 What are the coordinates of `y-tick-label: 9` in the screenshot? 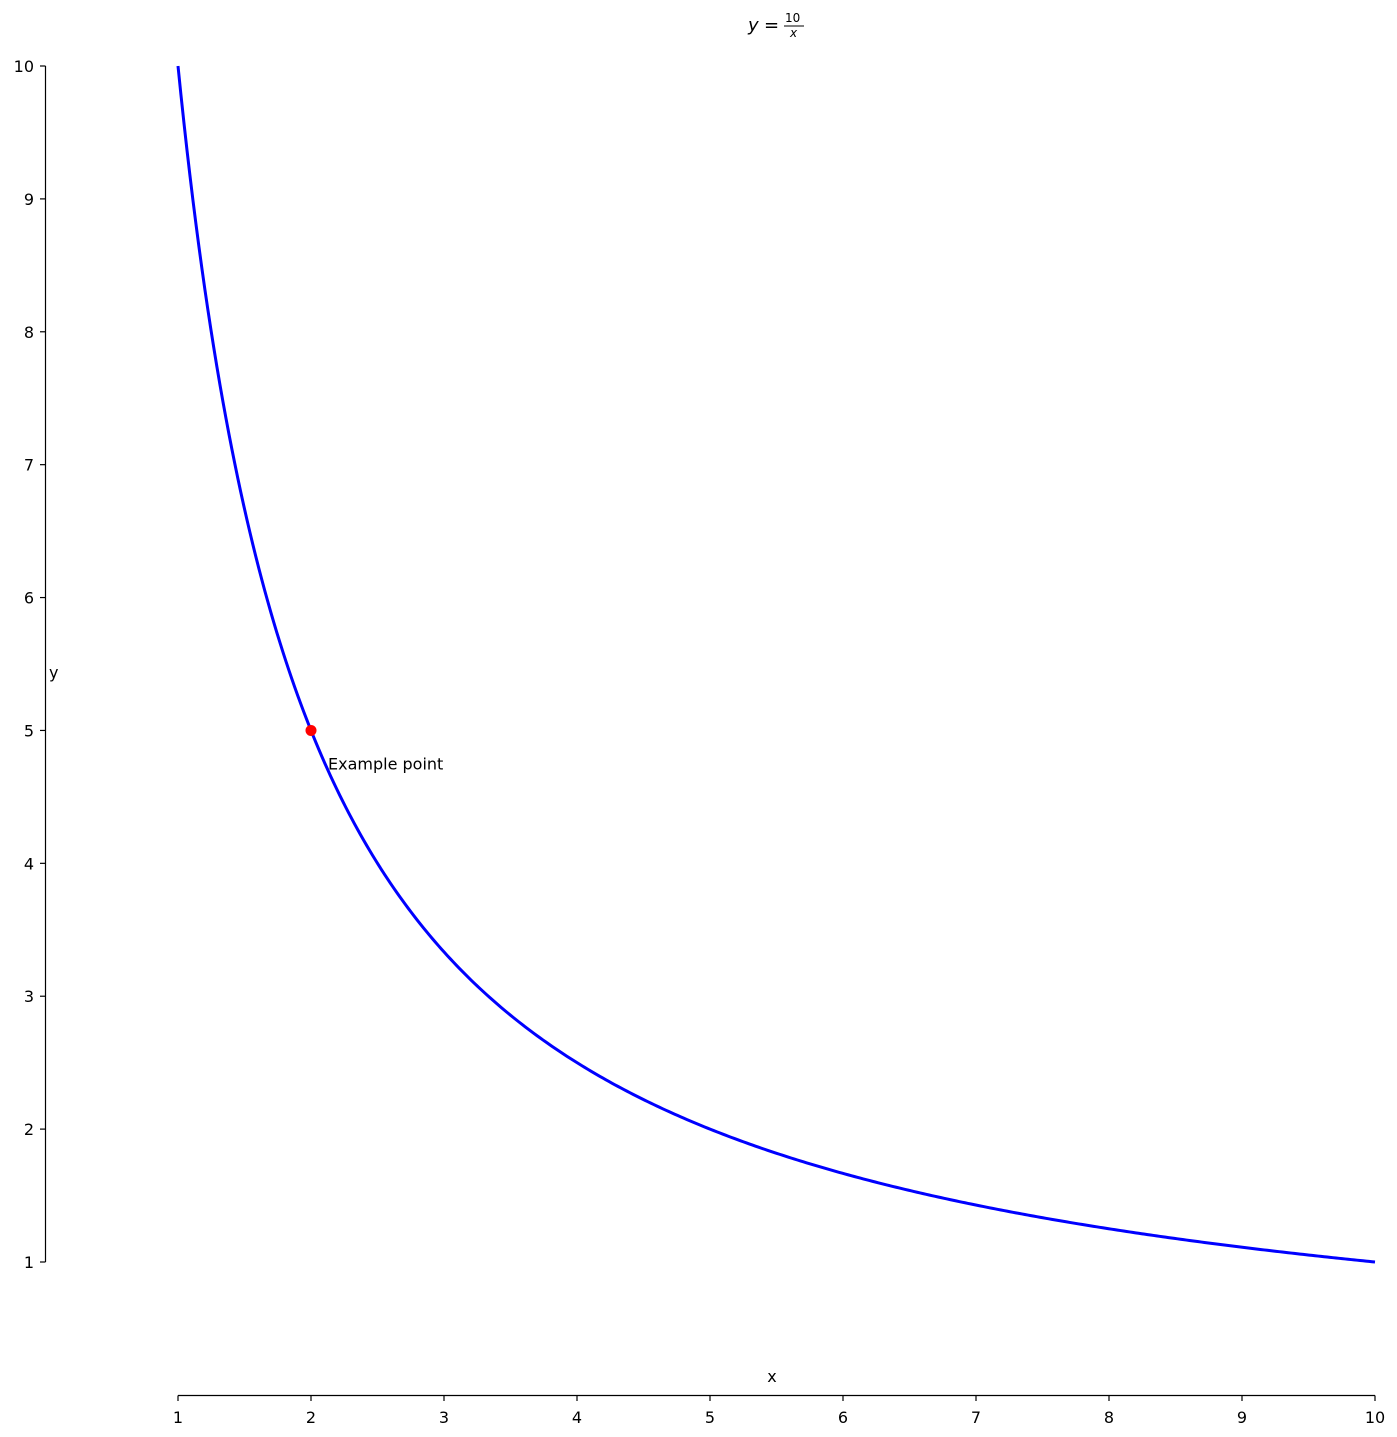 It's located at (29, 199).